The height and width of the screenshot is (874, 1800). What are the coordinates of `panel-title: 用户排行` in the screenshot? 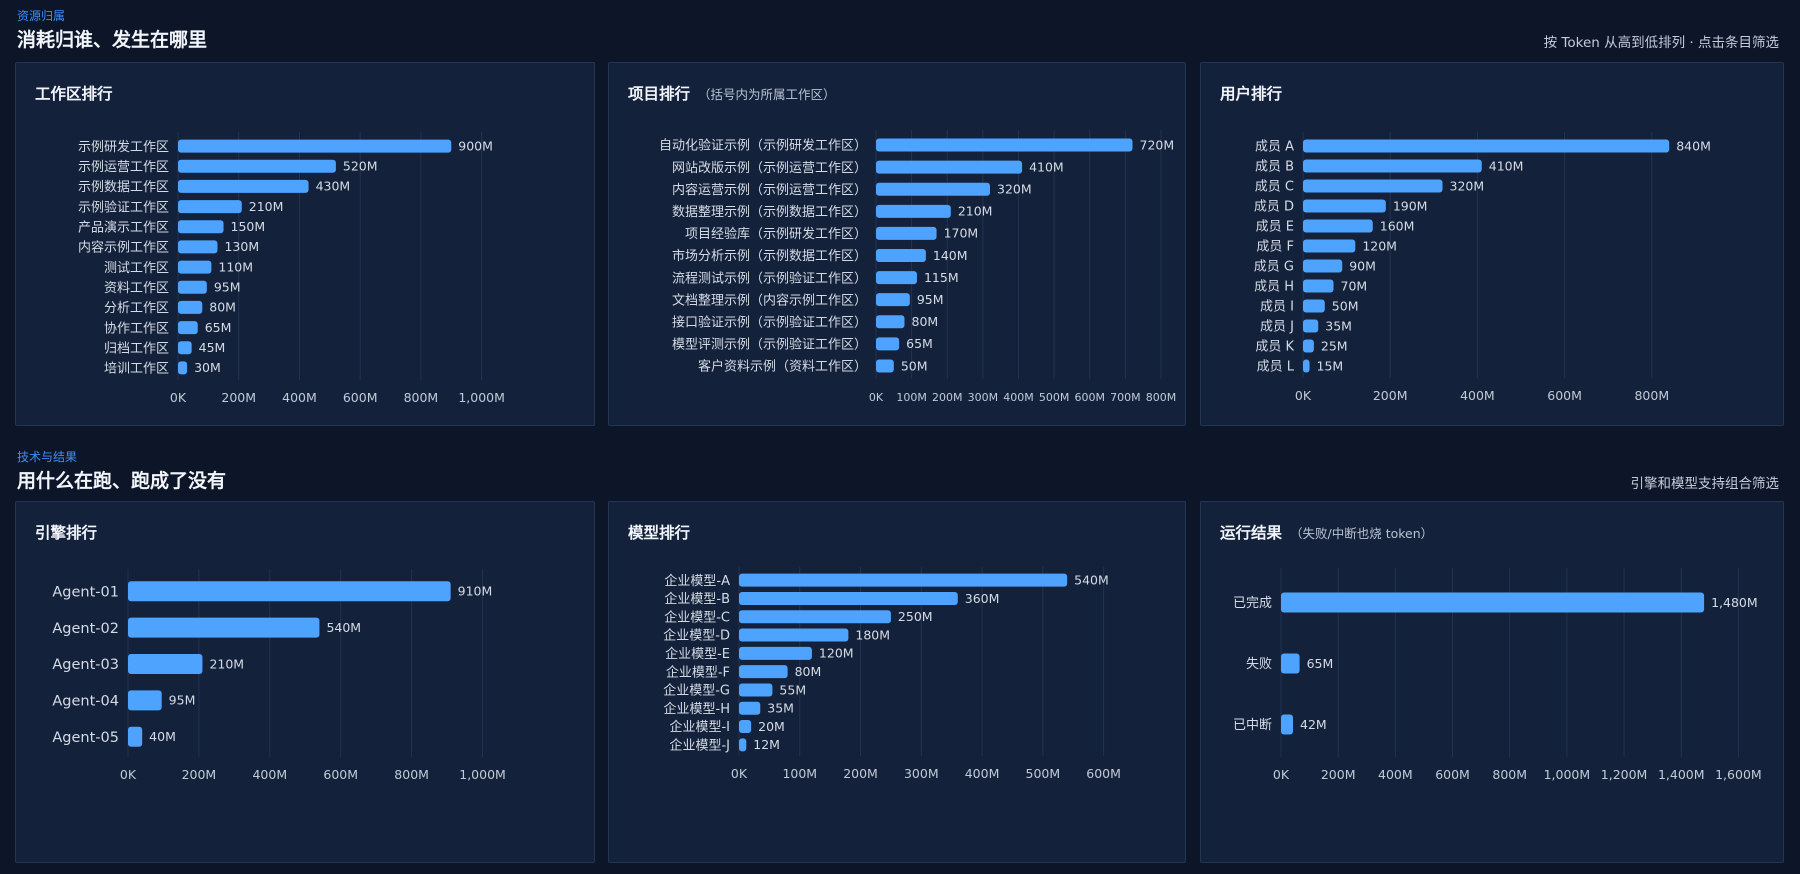 It's located at (1251, 93).